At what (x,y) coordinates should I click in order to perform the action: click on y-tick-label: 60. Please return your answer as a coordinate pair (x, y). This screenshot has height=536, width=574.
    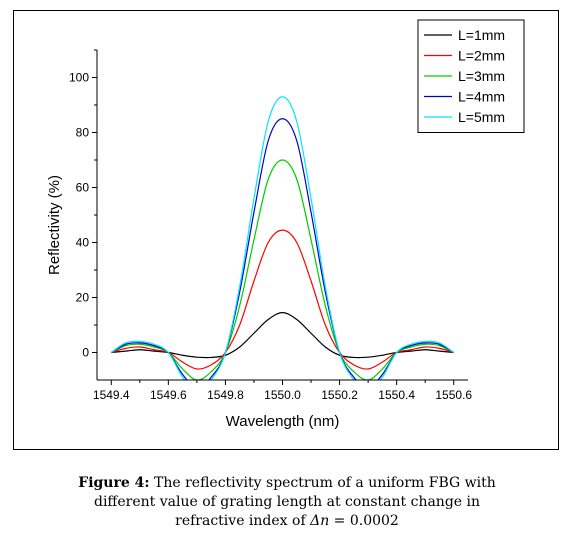
    Looking at the image, I should click on (83, 188).